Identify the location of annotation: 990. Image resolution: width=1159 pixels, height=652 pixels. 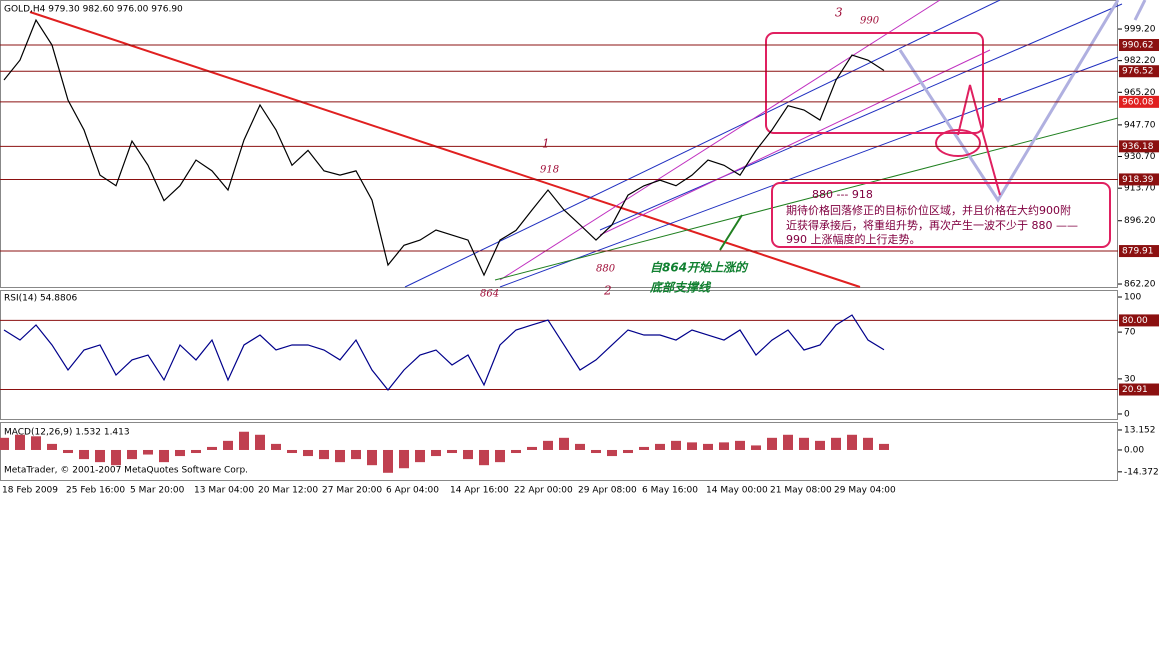
(870, 21).